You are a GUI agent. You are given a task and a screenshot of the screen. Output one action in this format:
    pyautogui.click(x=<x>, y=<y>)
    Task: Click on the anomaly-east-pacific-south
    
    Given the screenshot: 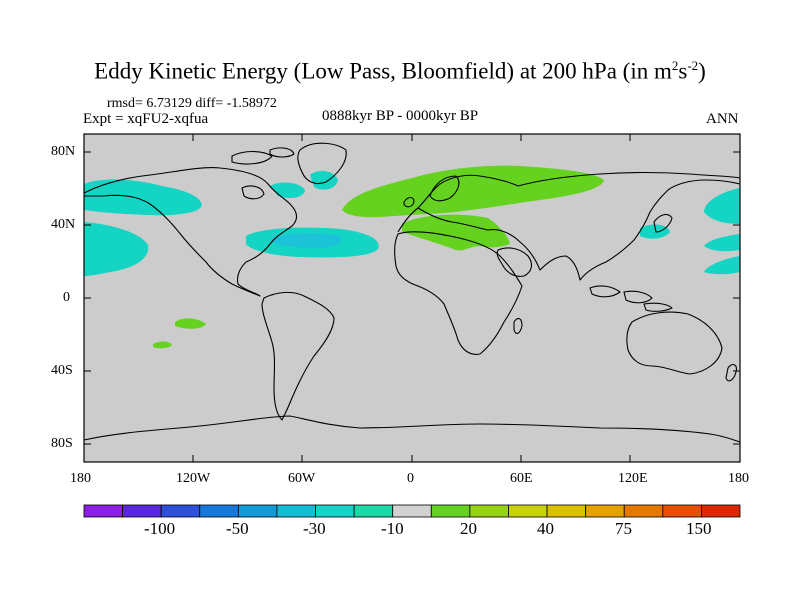 What is the action you would take?
    pyautogui.click(x=722, y=265)
    